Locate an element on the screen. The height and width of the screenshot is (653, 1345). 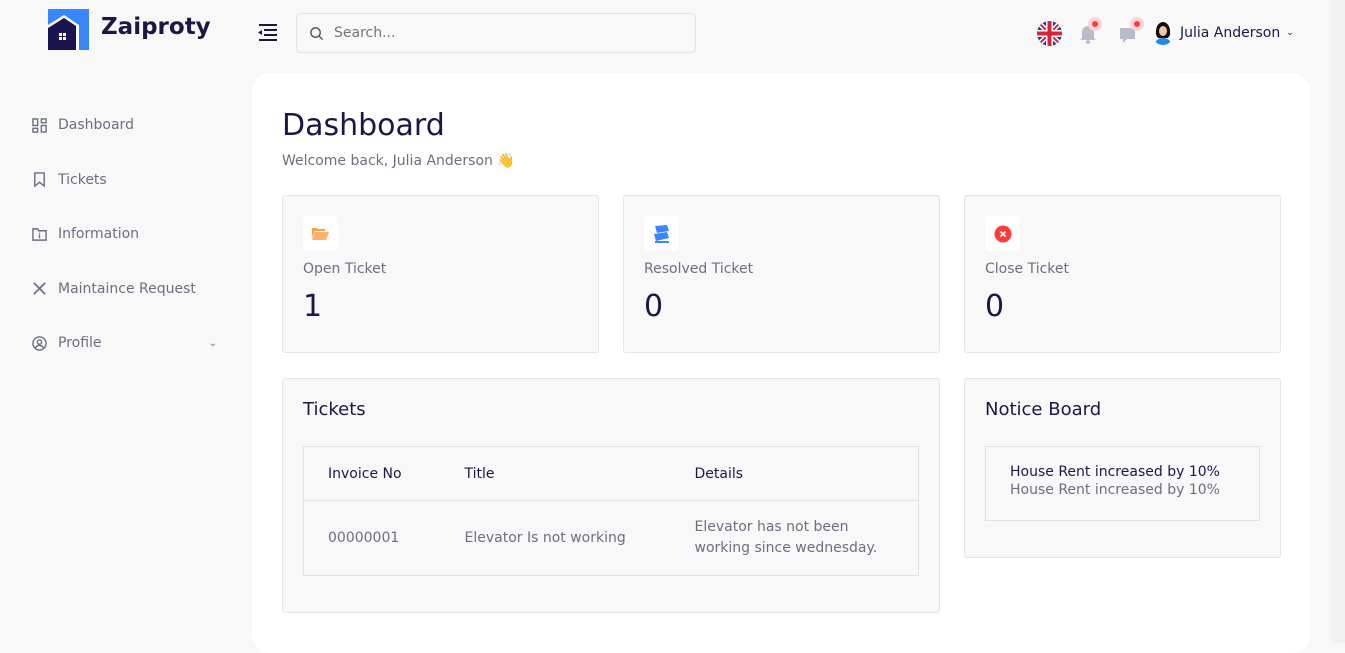
column-header: Details is located at coordinates (794, 473).